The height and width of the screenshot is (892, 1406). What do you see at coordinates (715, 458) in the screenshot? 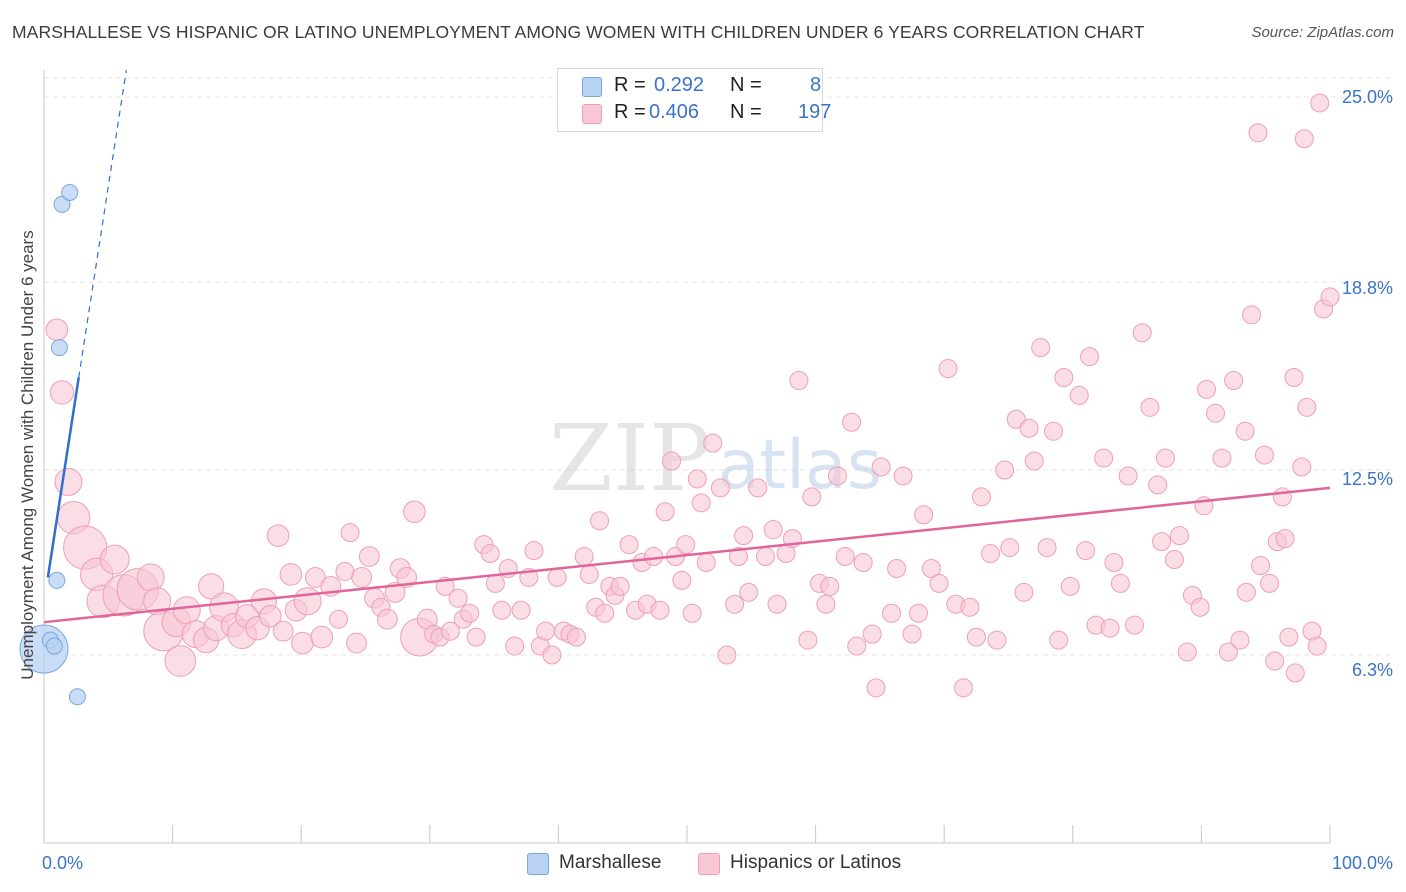
I see `watermark: ZIP atlas` at bounding box center [715, 458].